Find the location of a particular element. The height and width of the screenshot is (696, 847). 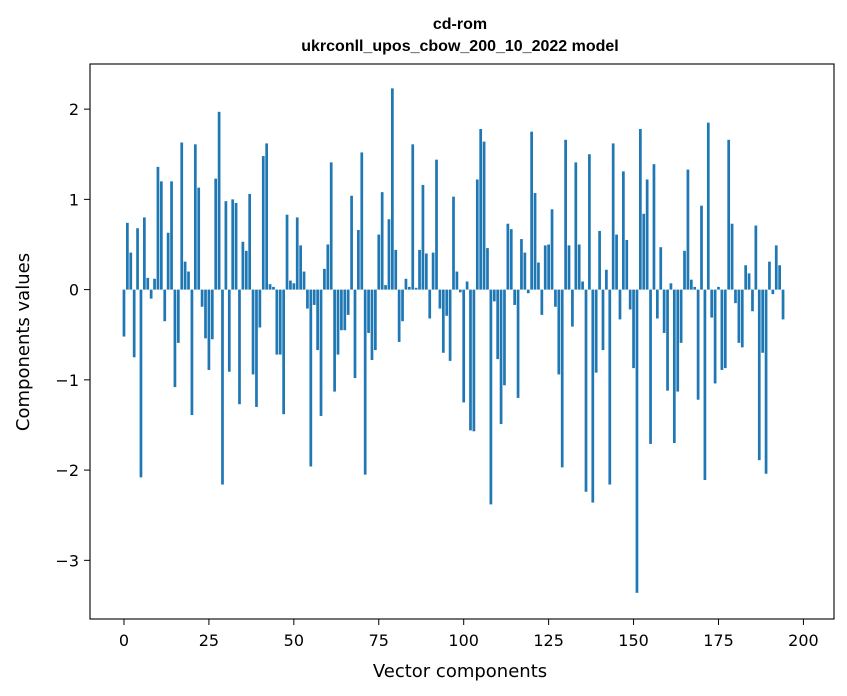

y-tick-label: −1 is located at coordinates (67, 380).